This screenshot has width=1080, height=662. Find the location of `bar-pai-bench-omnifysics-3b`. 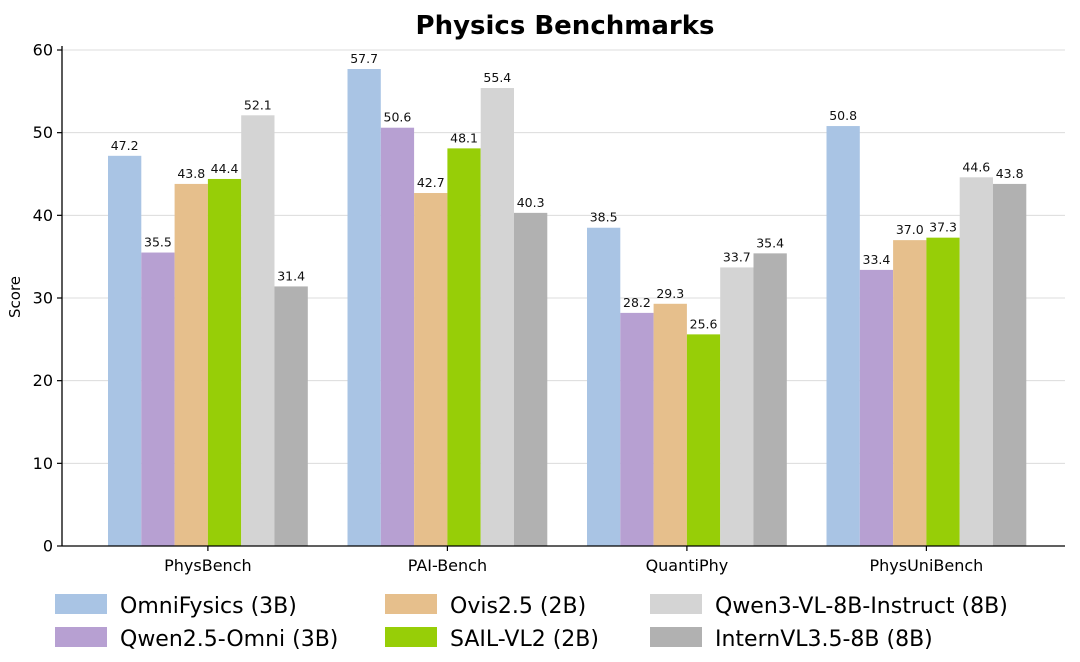

bar-pai-bench-omnifysics-3b is located at coordinates (364, 307).